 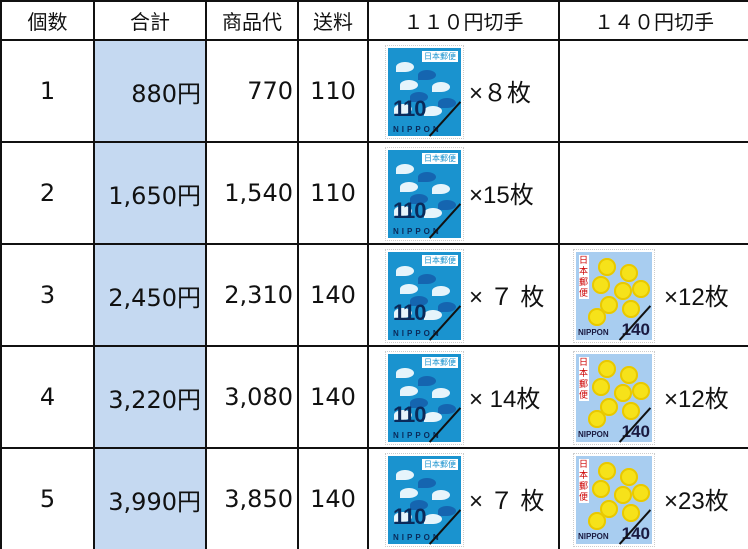 What do you see at coordinates (47, 498) in the screenshot?
I see `qty-cell: 5` at bounding box center [47, 498].